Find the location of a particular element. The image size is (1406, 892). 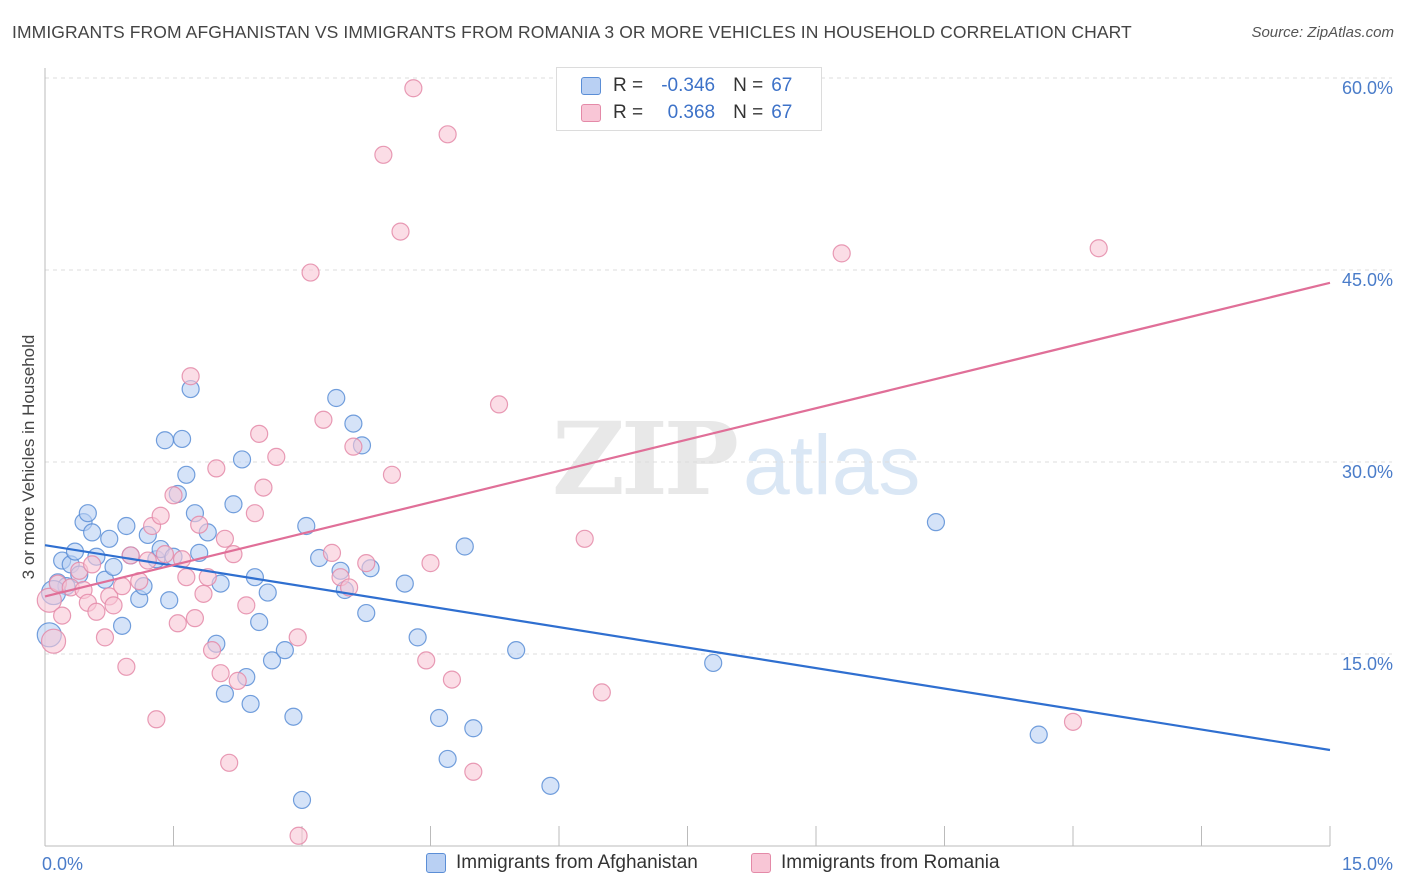

y-tick-label: 30.0% is located at coordinates (1367, 472).